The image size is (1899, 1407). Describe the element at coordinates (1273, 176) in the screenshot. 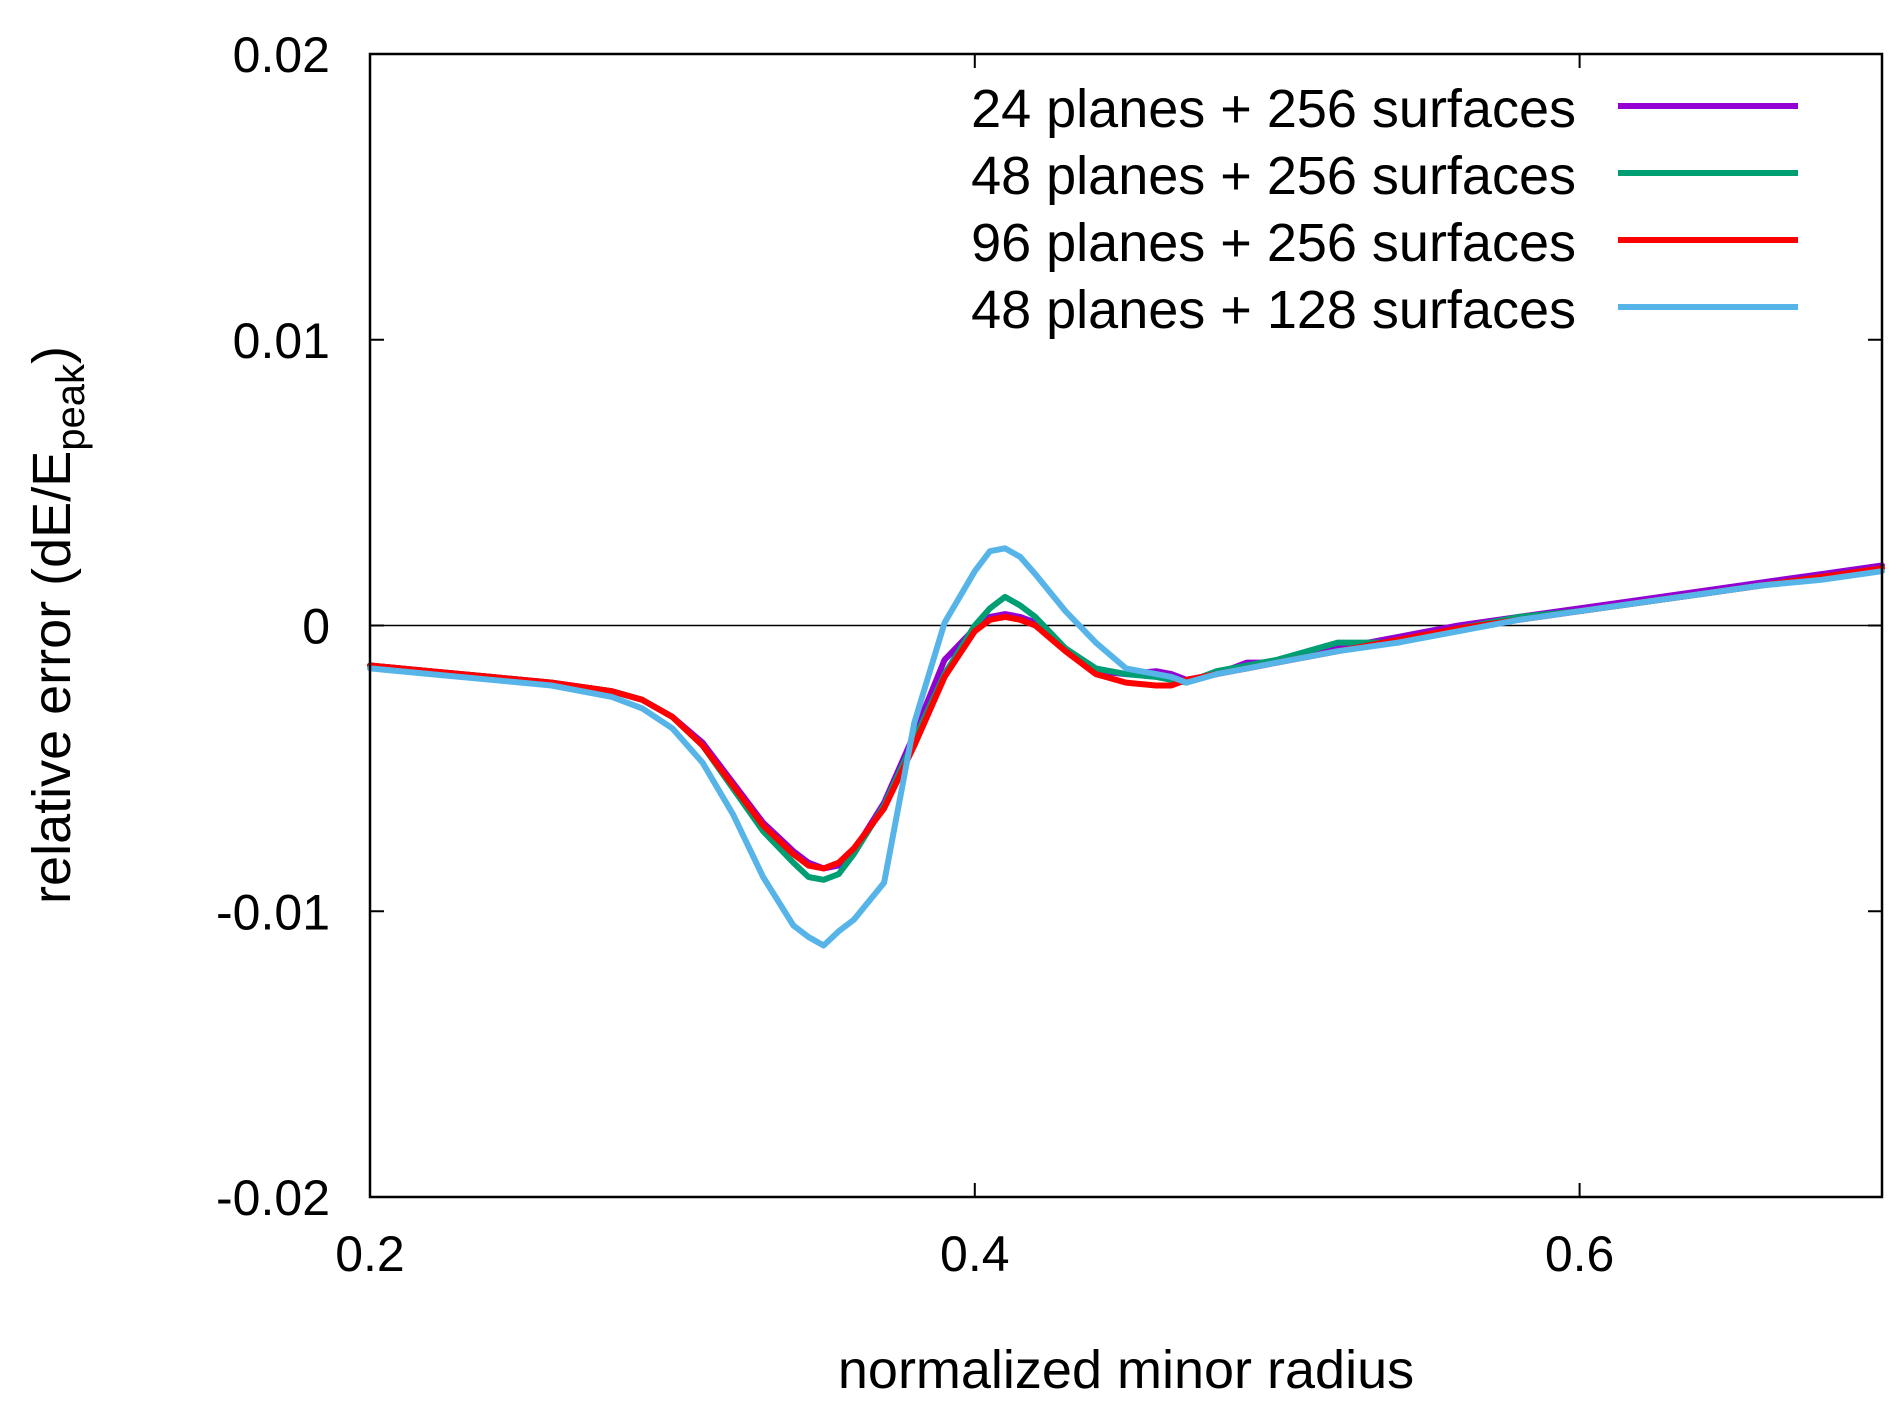

I see `legend-label-2: 48 planes + 256 surfaces` at that location.